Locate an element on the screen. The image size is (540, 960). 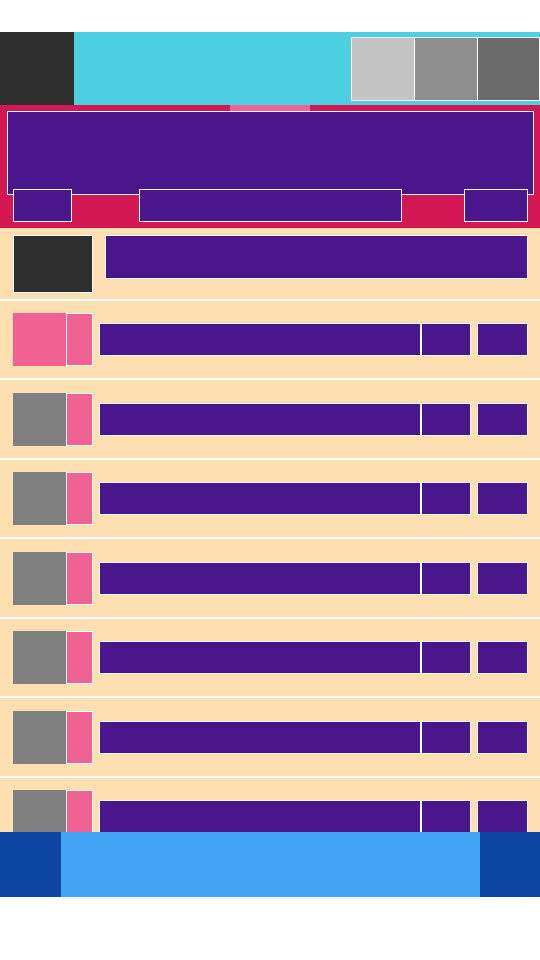
avatar is located at coordinates (53, 264).